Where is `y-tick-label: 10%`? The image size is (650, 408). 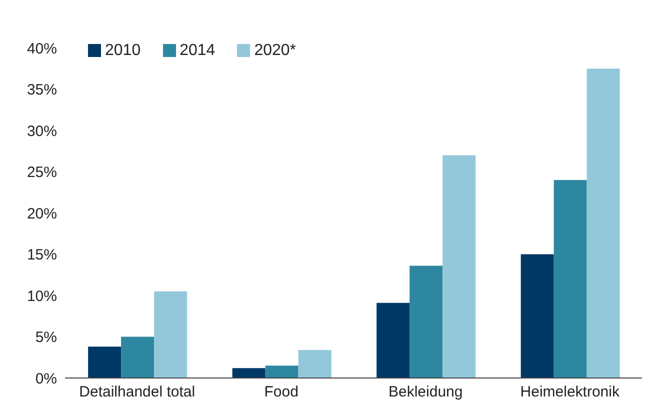
y-tick-label: 10% is located at coordinates (41, 296).